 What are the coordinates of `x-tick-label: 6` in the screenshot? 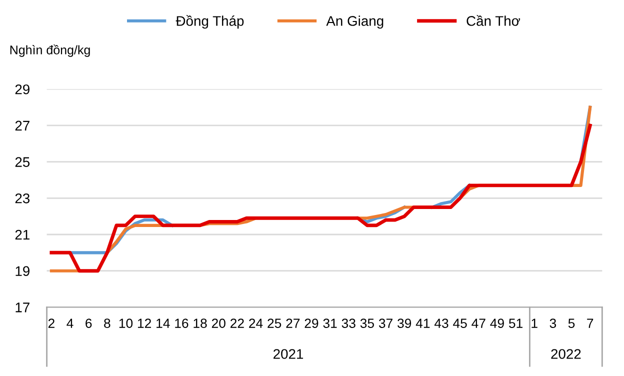 It's located at (89, 323).